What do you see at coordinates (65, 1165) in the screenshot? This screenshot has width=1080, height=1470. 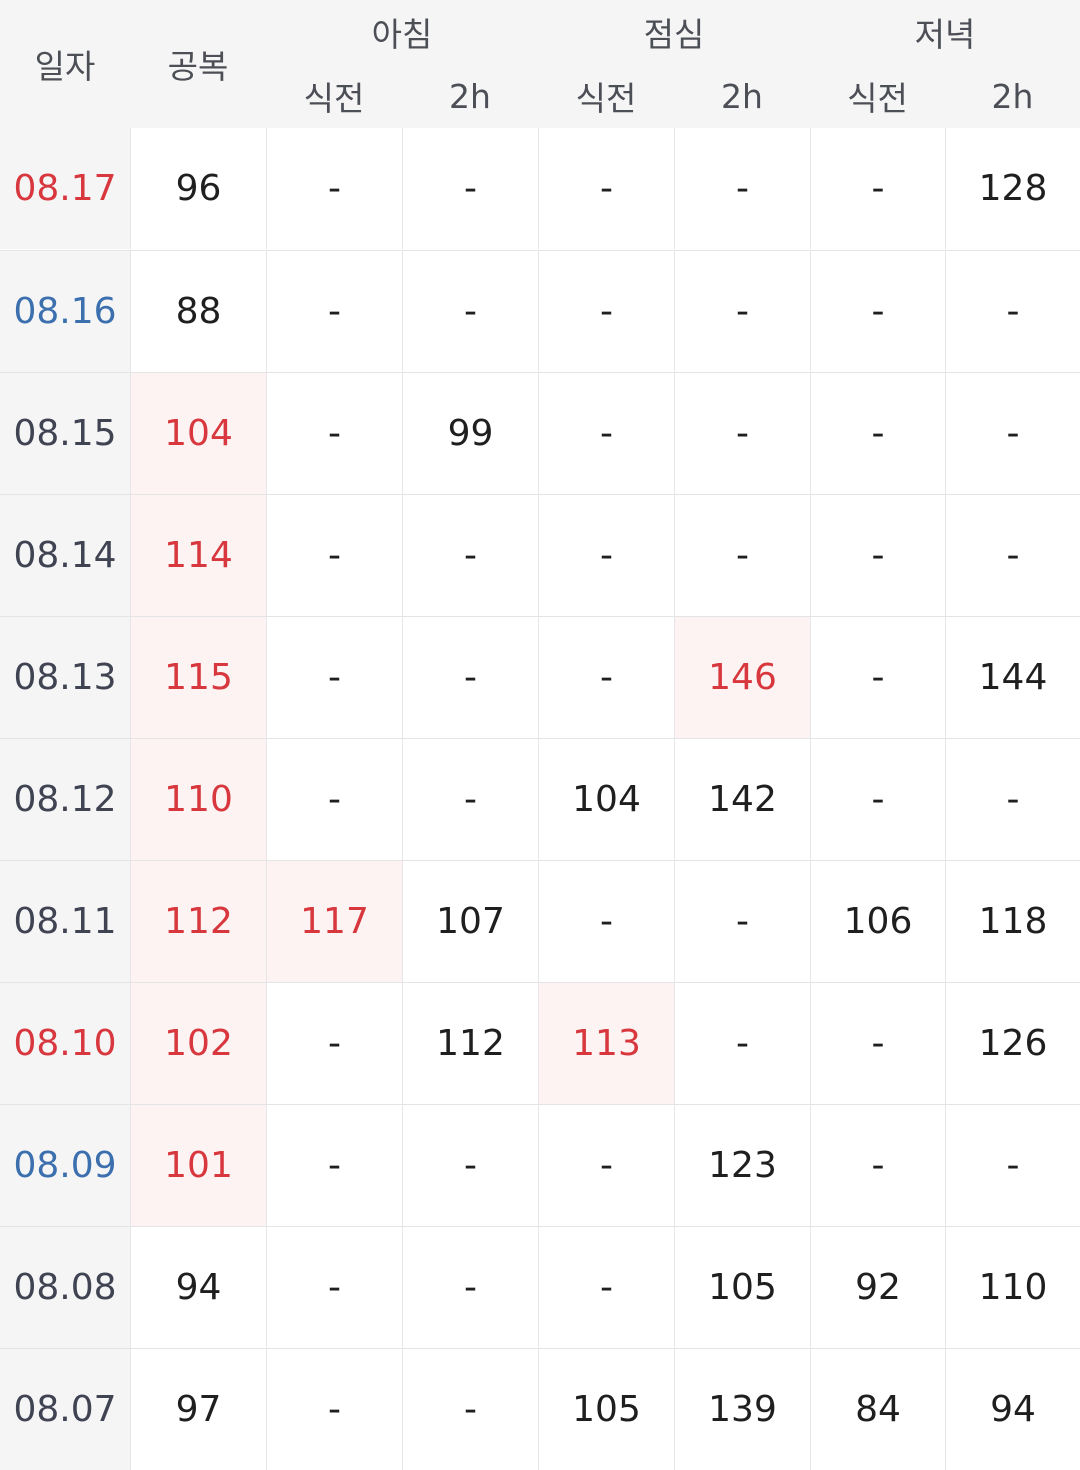 I see `date-cell: 08.09` at bounding box center [65, 1165].